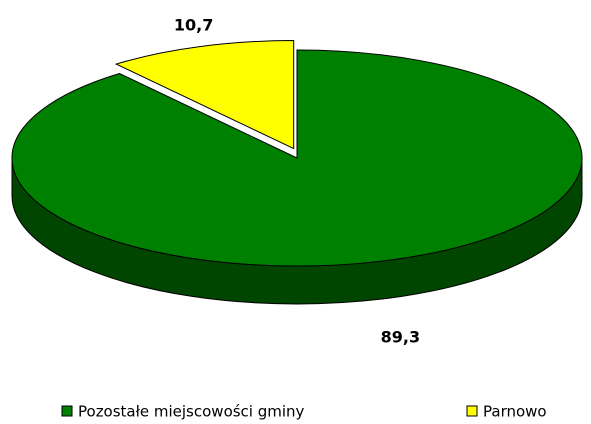 The image size is (591, 424). What do you see at coordinates (400, 337) in the screenshot?
I see `data-label: 89,3` at bounding box center [400, 337].